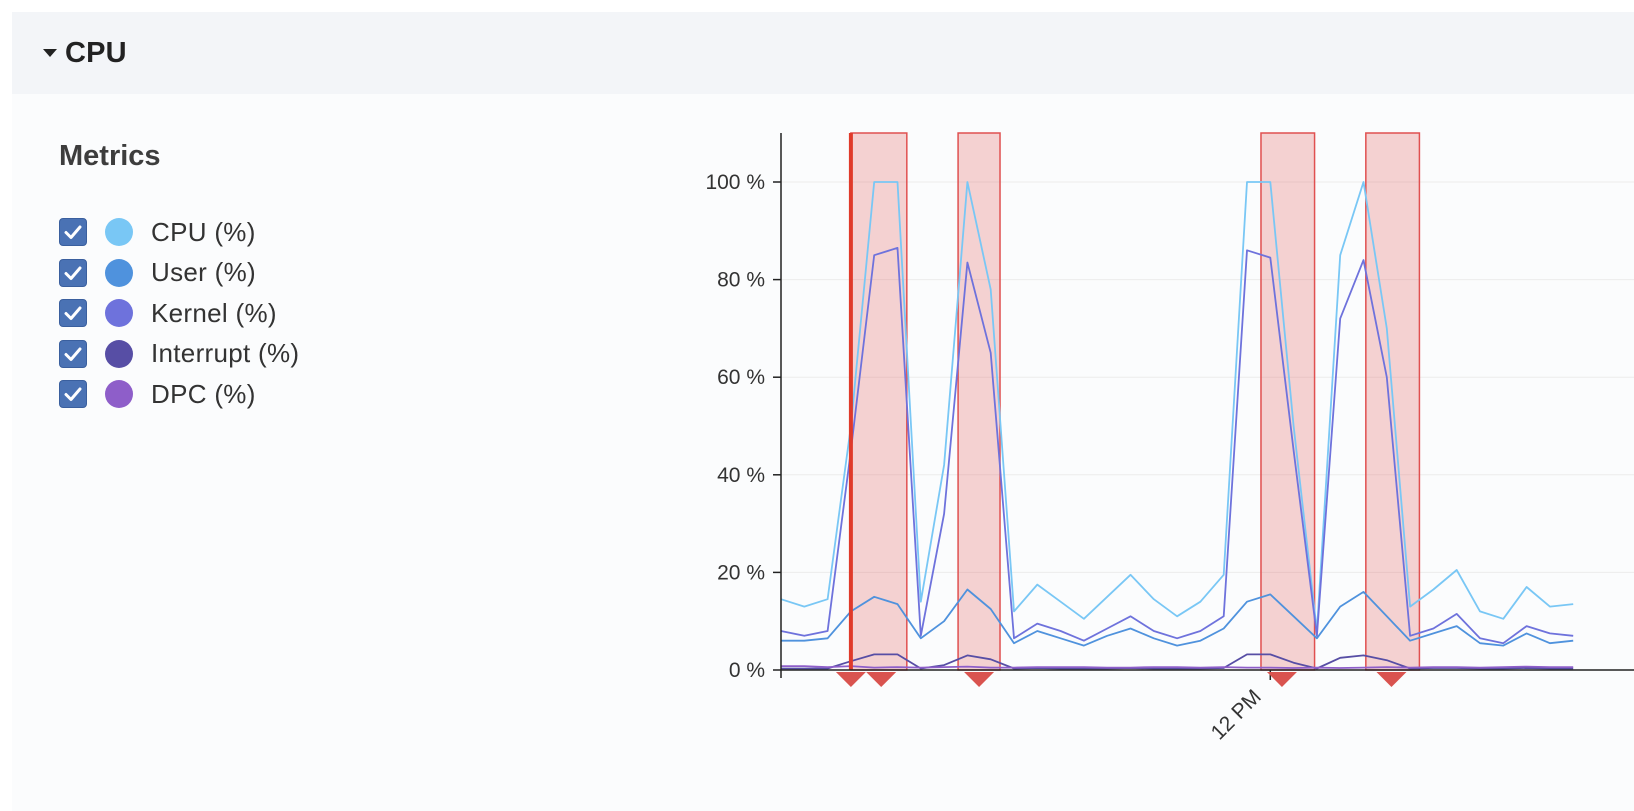 The image size is (1634, 811). I want to click on panel-title: CPU, so click(96, 52).